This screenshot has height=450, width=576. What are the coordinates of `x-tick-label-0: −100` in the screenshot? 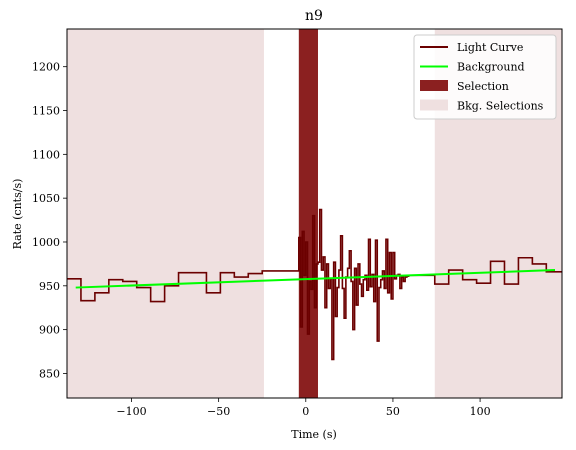 It's located at (131, 411).